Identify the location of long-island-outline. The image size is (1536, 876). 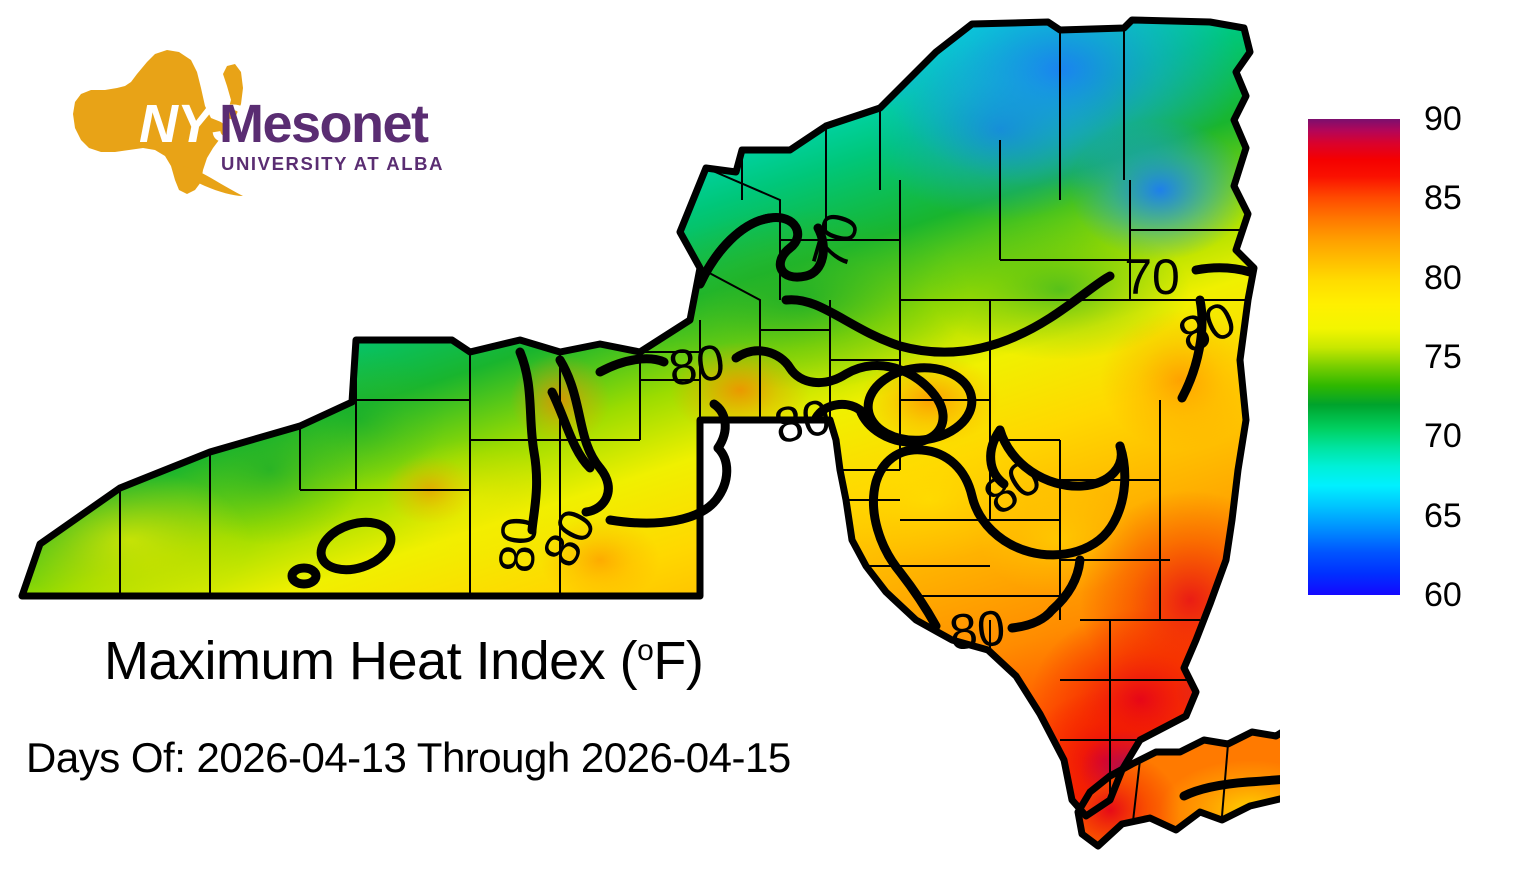
(1177, 789).